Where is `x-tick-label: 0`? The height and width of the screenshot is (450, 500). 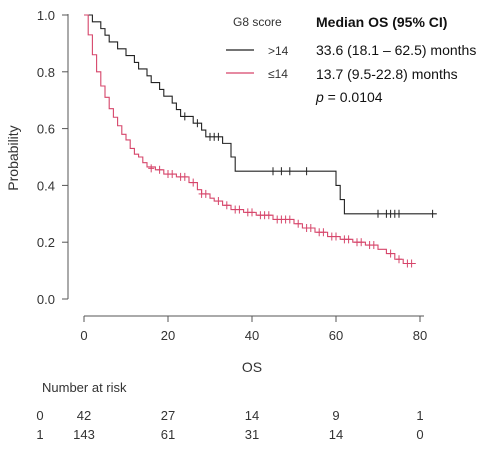
x-tick-label: 0 is located at coordinates (83, 335).